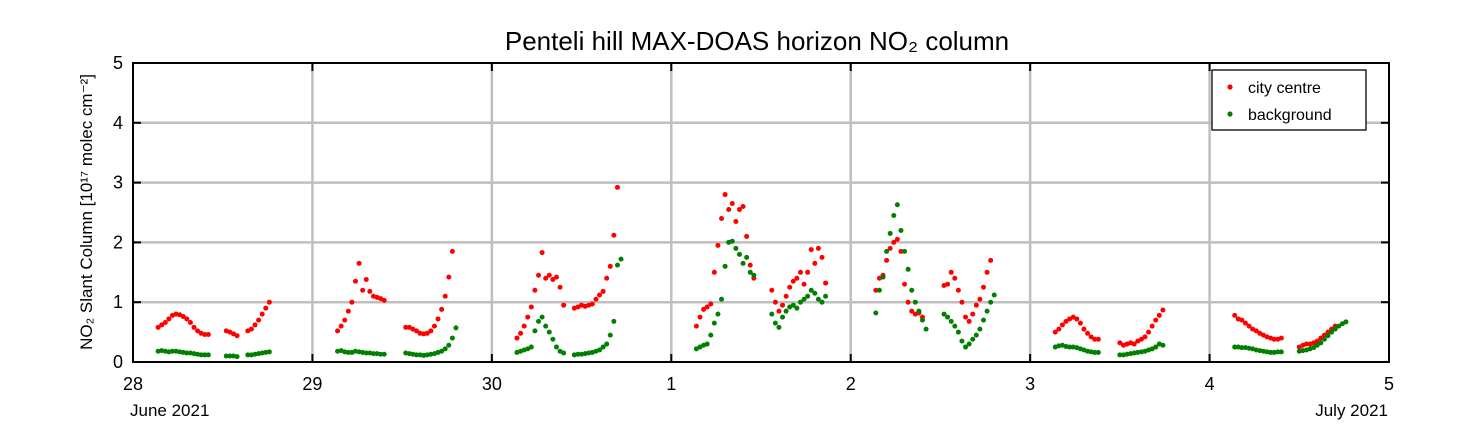 The height and width of the screenshot is (442, 1458). I want to click on legend-box, so click(1289, 100).